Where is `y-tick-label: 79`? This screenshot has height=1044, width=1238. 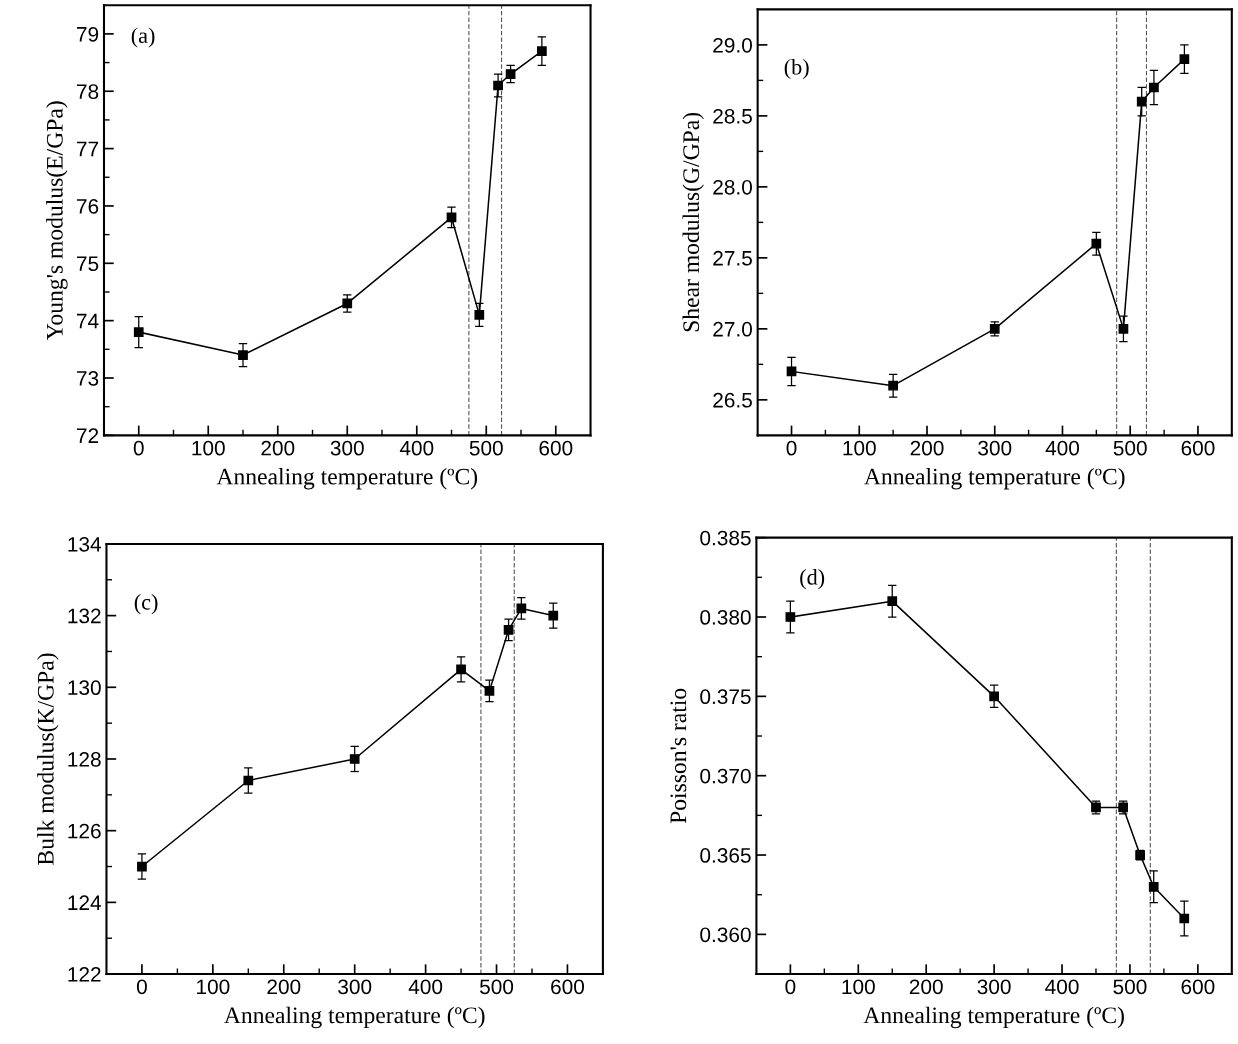
y-tick-label: 79 is located at coordinates (88, 34).